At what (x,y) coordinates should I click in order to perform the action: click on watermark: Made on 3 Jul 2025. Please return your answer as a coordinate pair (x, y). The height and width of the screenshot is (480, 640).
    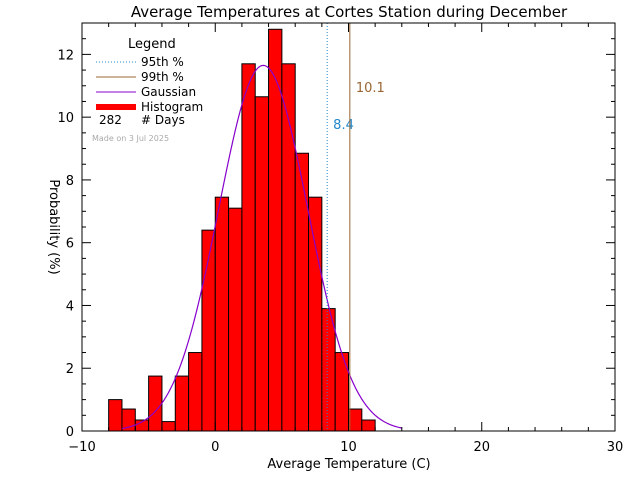
    Looking at the image, I should click on (130, 138).